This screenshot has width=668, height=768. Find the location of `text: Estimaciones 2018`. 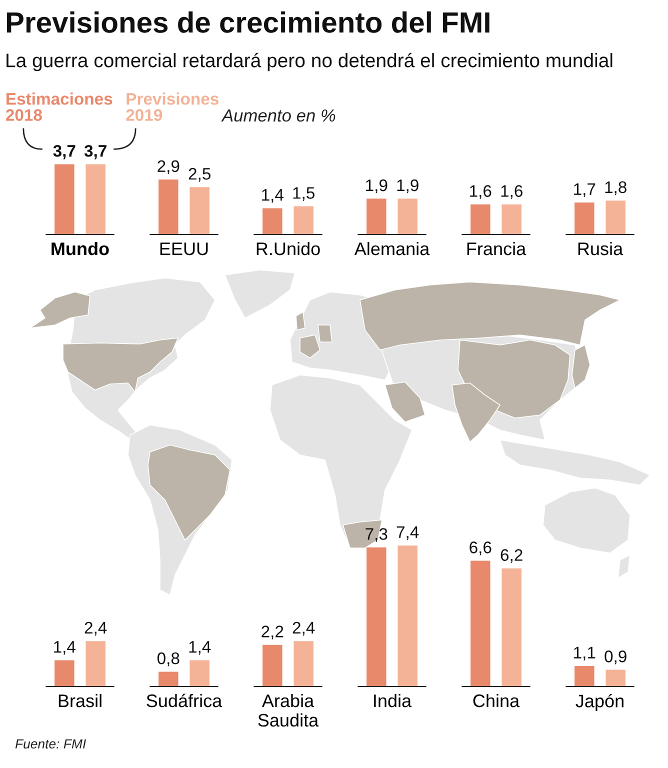

text: Estimaciones 2018 is located at coordinates (59, 106).